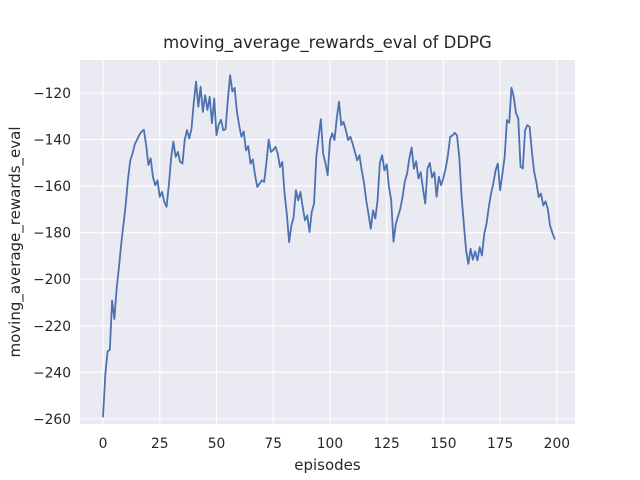 This screenshot has width=640, height=480. Describe the element at coordinates (386, 444) in the screenshot. I see `x-tick-label: 125` at that location.